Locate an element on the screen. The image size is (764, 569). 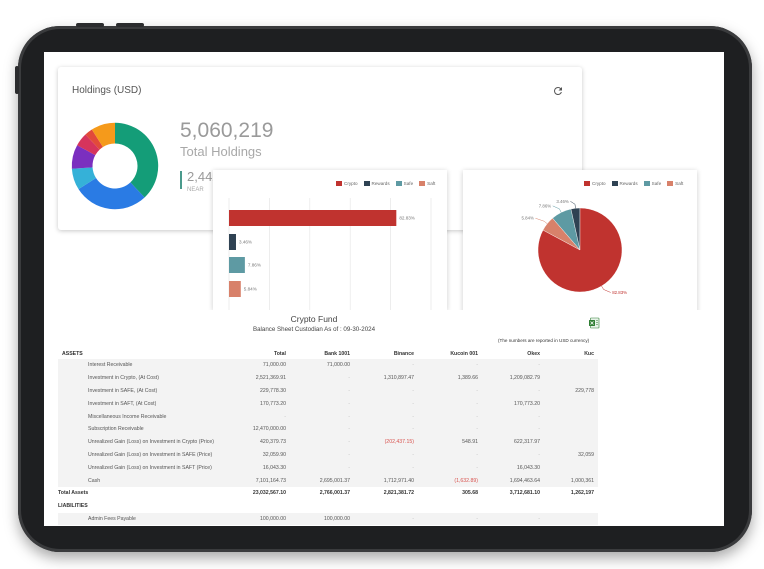
column-header: Kuc is located at coordinates (589, 353).